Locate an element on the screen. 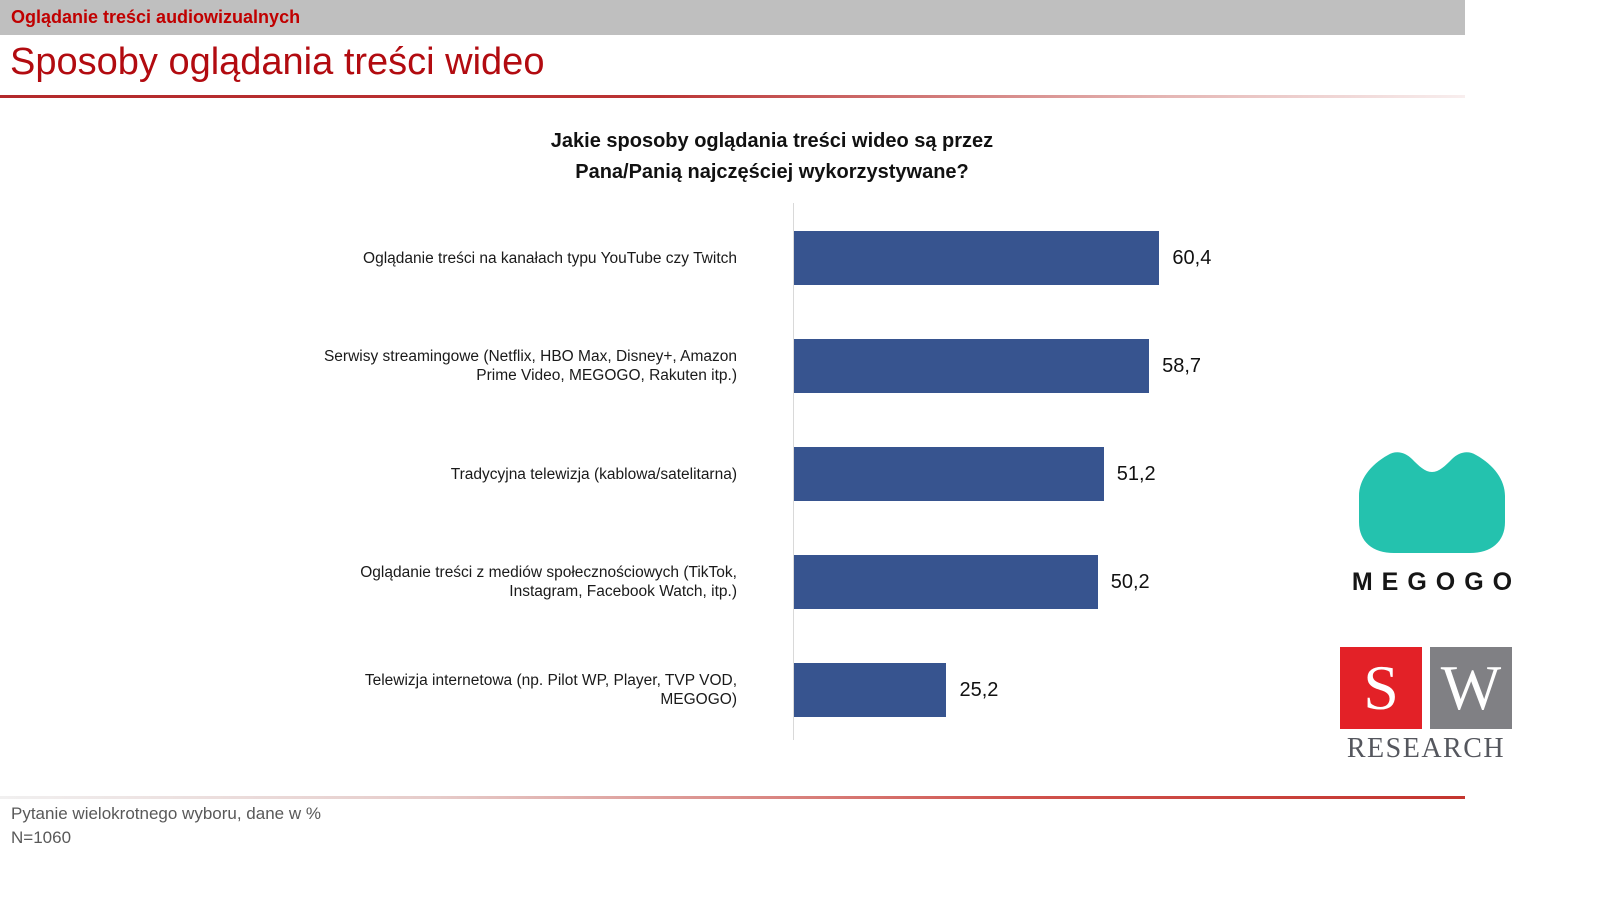  bar-area: 50,2 is located at coordinates (1129, 582).